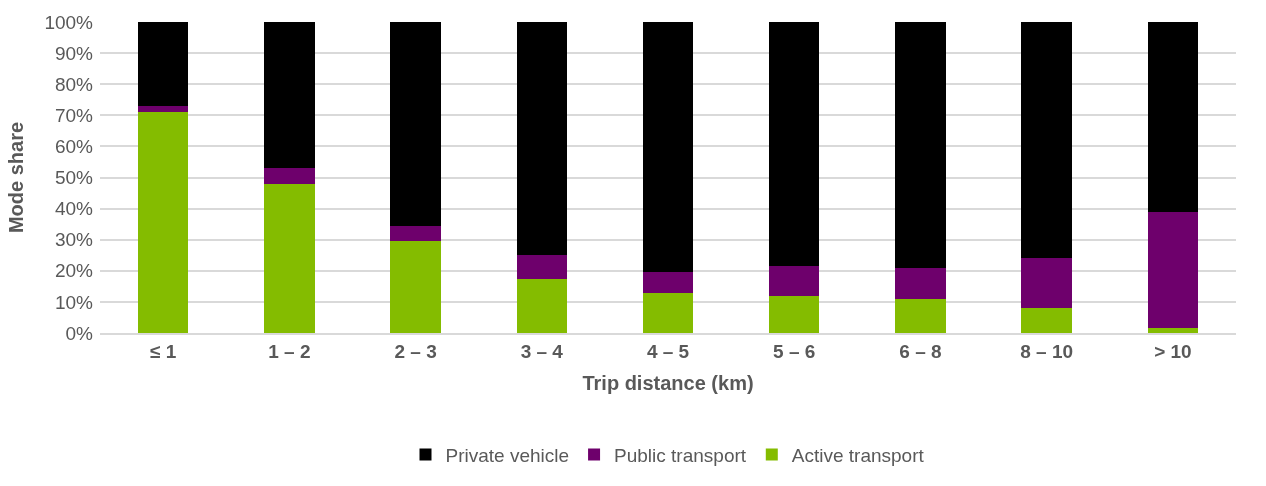 The width and height of the screenshot is (1266, 486). I want to click on x-tick-label: > 10, so click(1173, 351).